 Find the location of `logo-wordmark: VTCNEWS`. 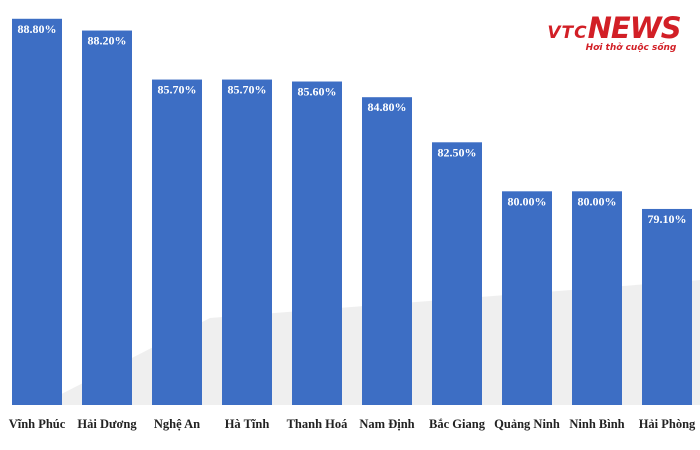

logo-wordmark: VTCNEWS is located at coordinates (614, 28).